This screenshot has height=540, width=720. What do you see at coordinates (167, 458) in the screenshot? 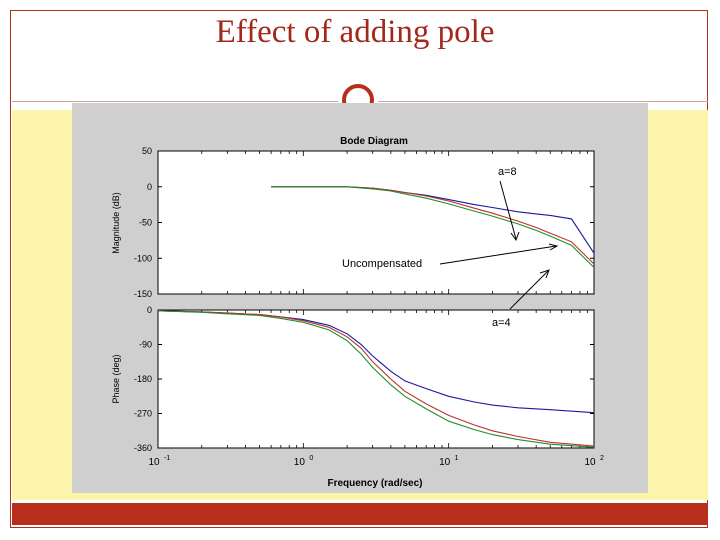
I see `x-tick-exponent: -1` at bounding box center [167, 458].